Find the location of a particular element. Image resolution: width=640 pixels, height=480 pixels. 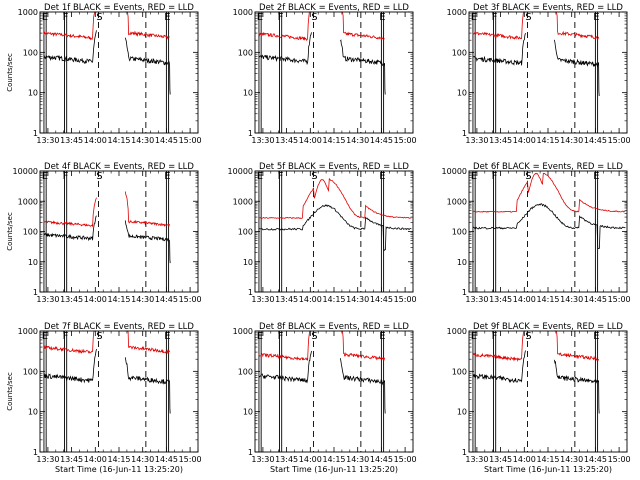

panel-title: Det 1f BLACK = Events, RED = LLD is located at coordinates (119, 8).